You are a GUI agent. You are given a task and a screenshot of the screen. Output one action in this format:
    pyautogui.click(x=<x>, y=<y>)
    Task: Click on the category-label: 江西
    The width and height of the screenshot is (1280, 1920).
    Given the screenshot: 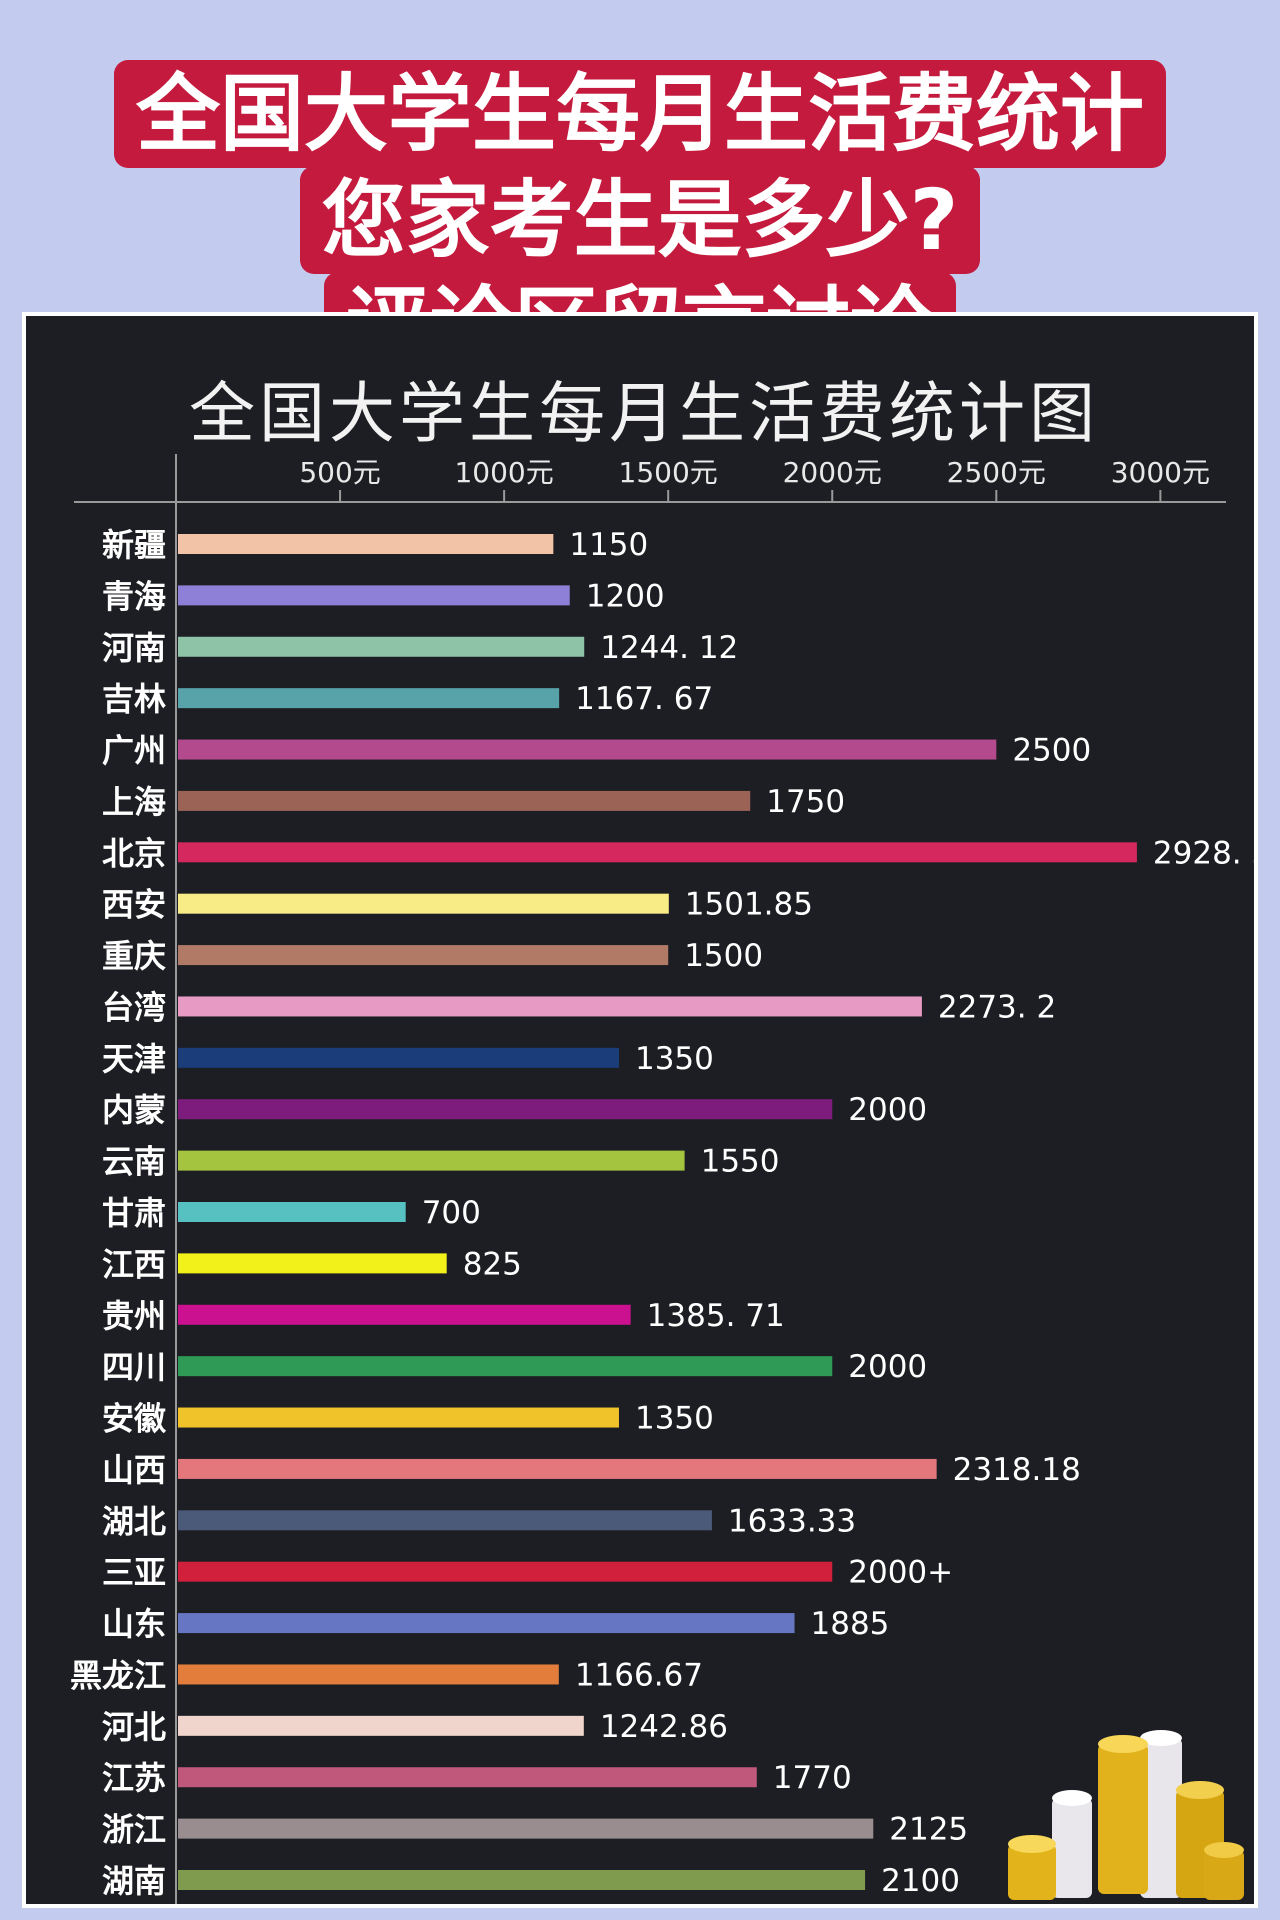 What is the action you would take?
    pyautogui.click(x=134, y=1264)
    